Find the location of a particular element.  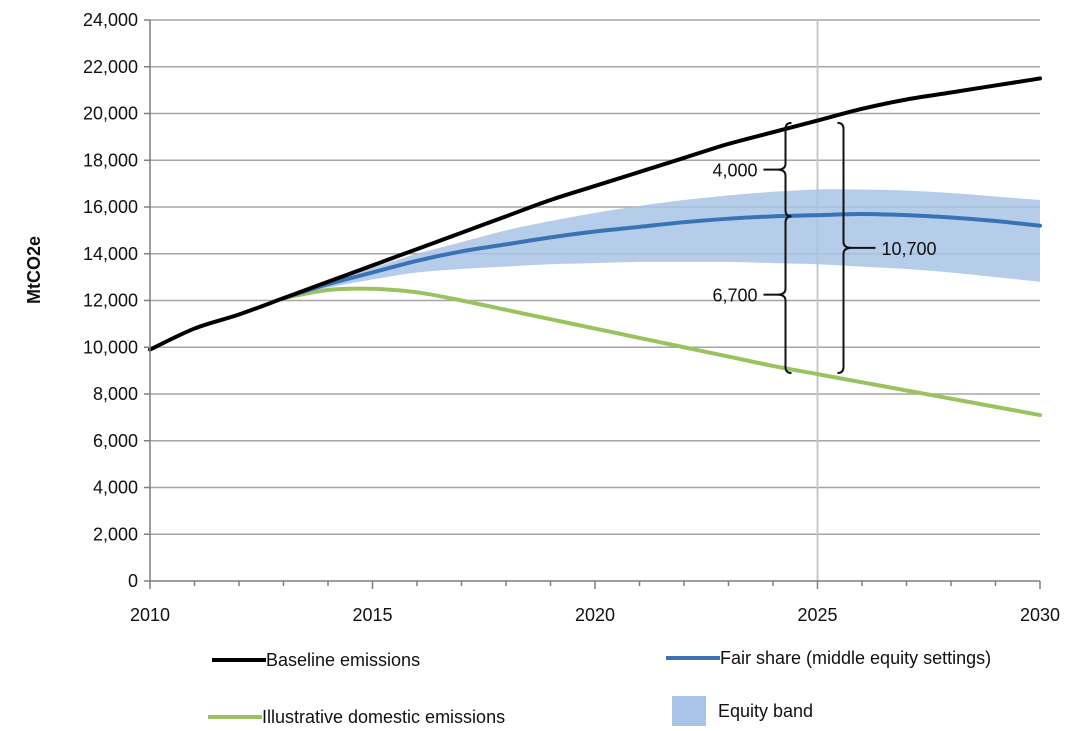

y-tick-label: 20,000 is located at coordinates (110, 114).